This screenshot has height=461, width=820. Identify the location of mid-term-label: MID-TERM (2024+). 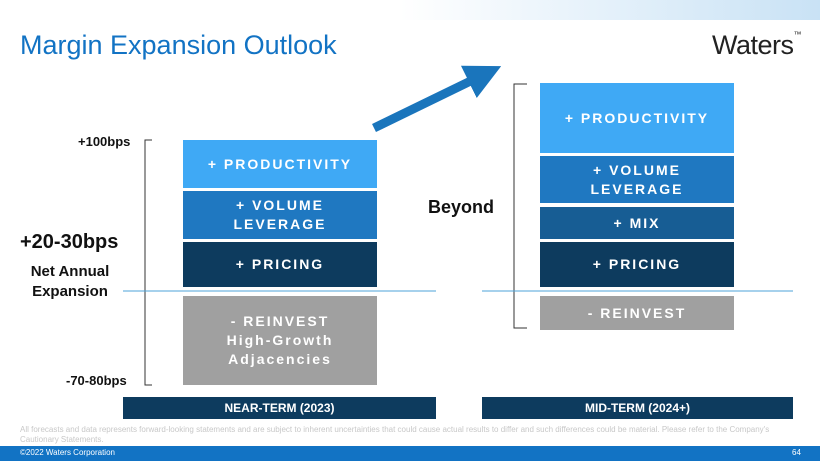
(637, 408).